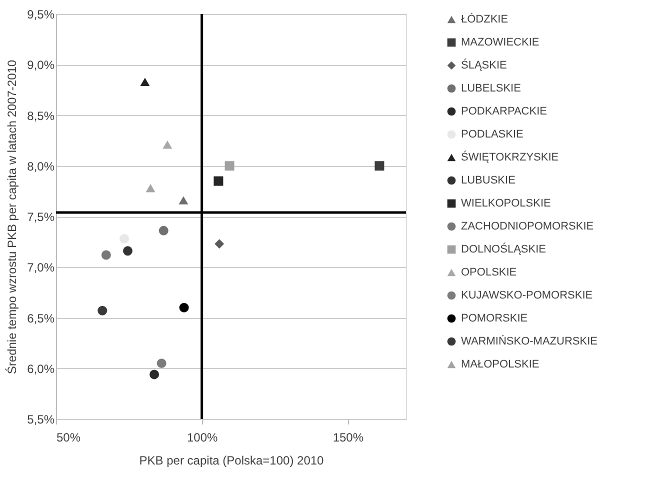  I want to click on legend-label: ŁÓDZKIE, so click(484, 19).